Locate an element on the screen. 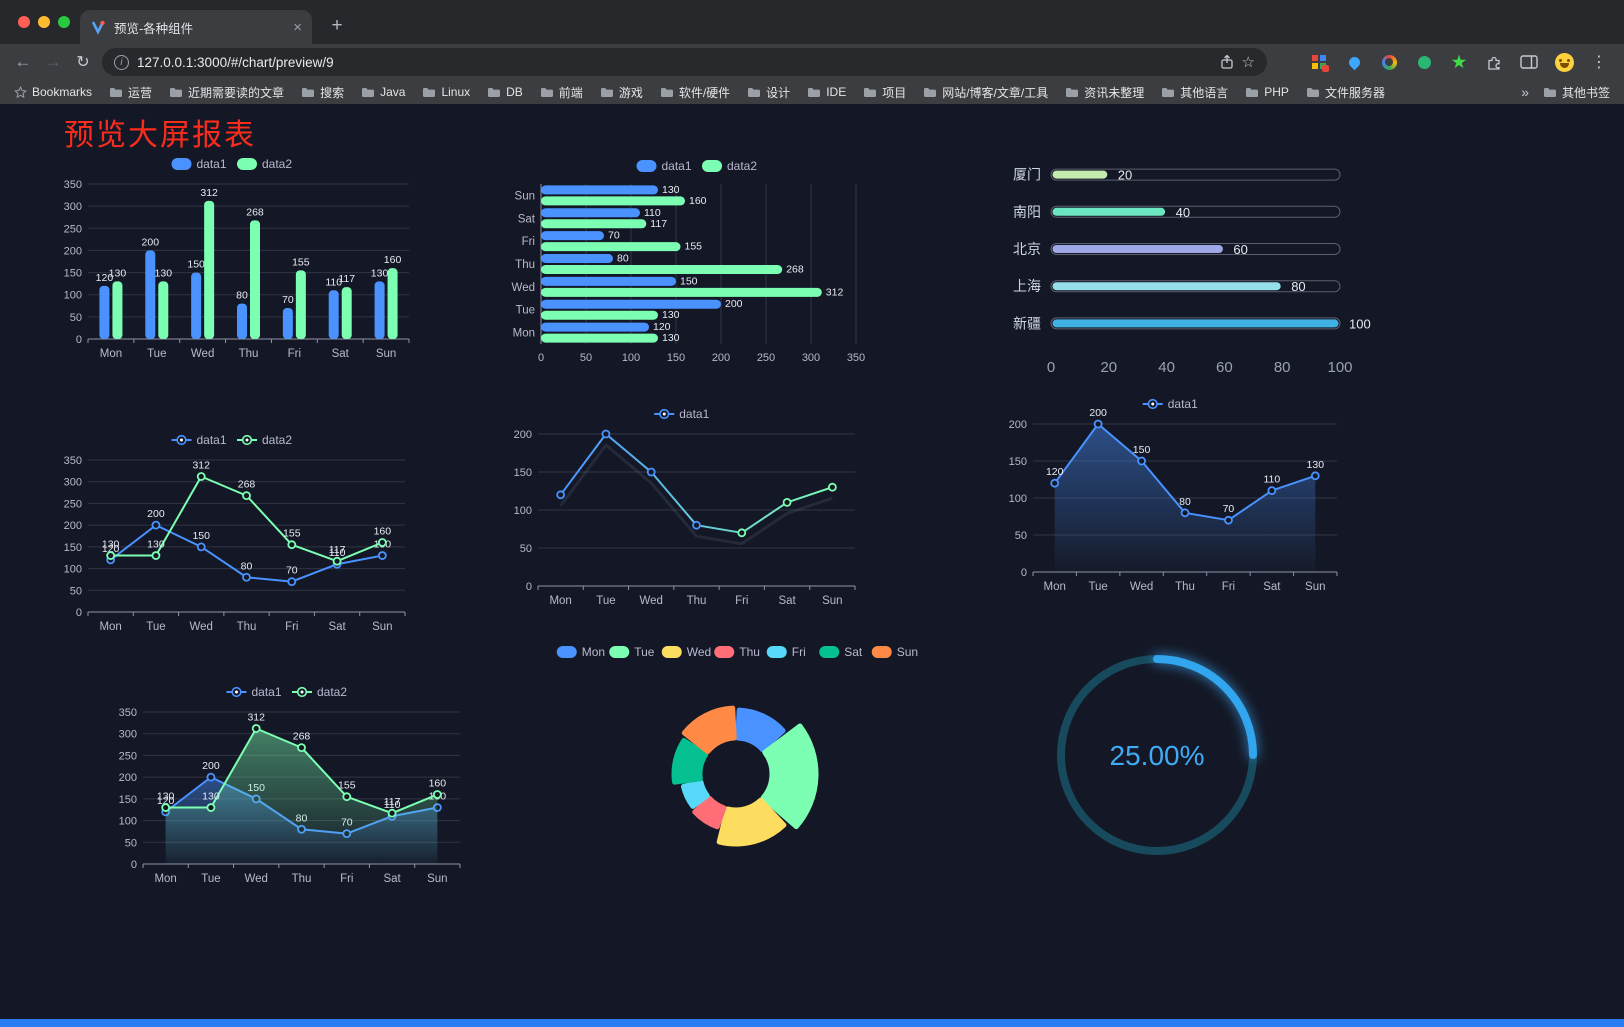 This screenshot has height=1027, width=1624. folder-icon is located at coordinates (1312, 92).